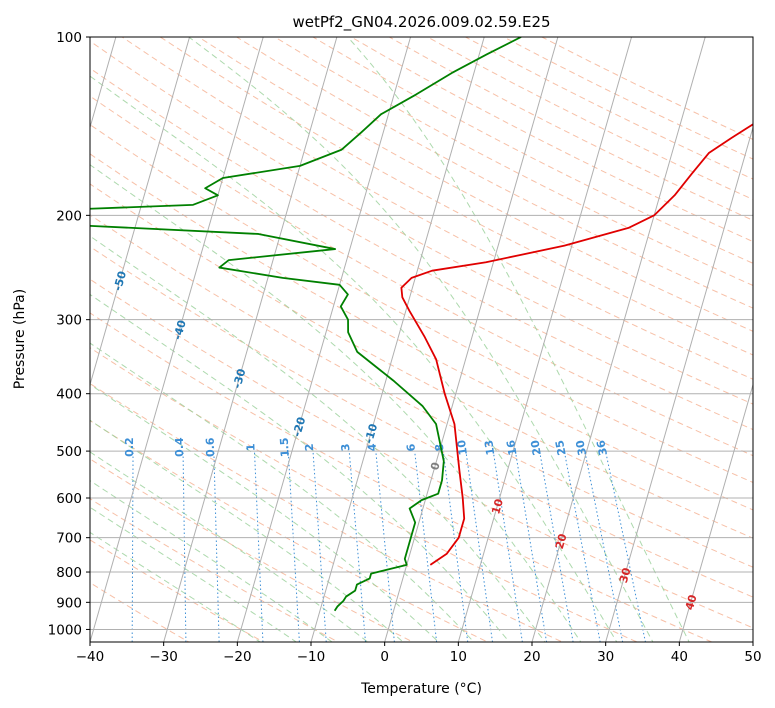 Image resolution: width=775 pixels, height=708 pixels. I want to click on mixing-ratio-label: 16, so click(511, 448).